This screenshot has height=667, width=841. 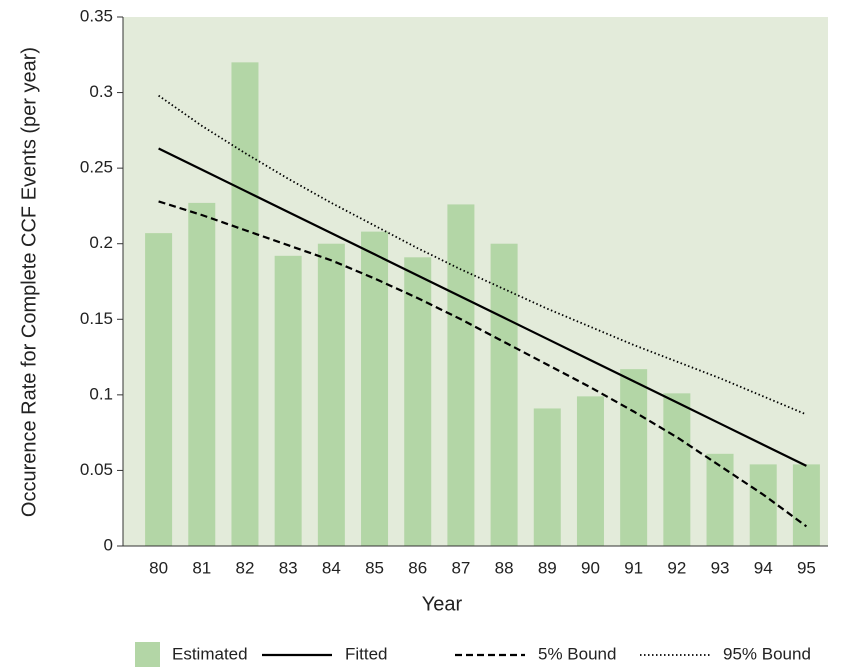 I want to click on legend-label: 95% Bound, so click(x=767, y=653).